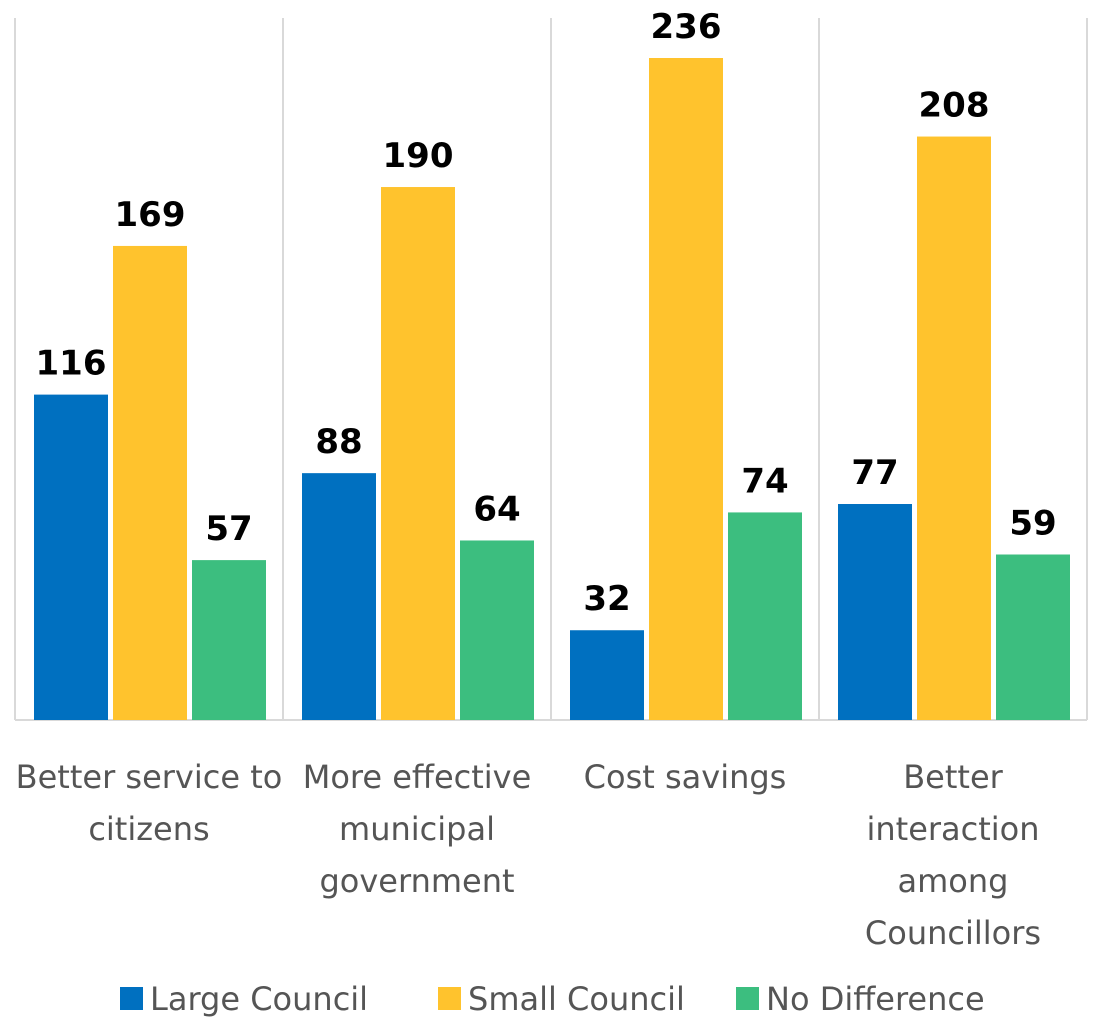 The height and width of the screenshot is (1017, 1095). What do you see at coordinates (576, 998) in the screenshot?
I see `legend-label: Small Council` at bounding box center [576, 998].